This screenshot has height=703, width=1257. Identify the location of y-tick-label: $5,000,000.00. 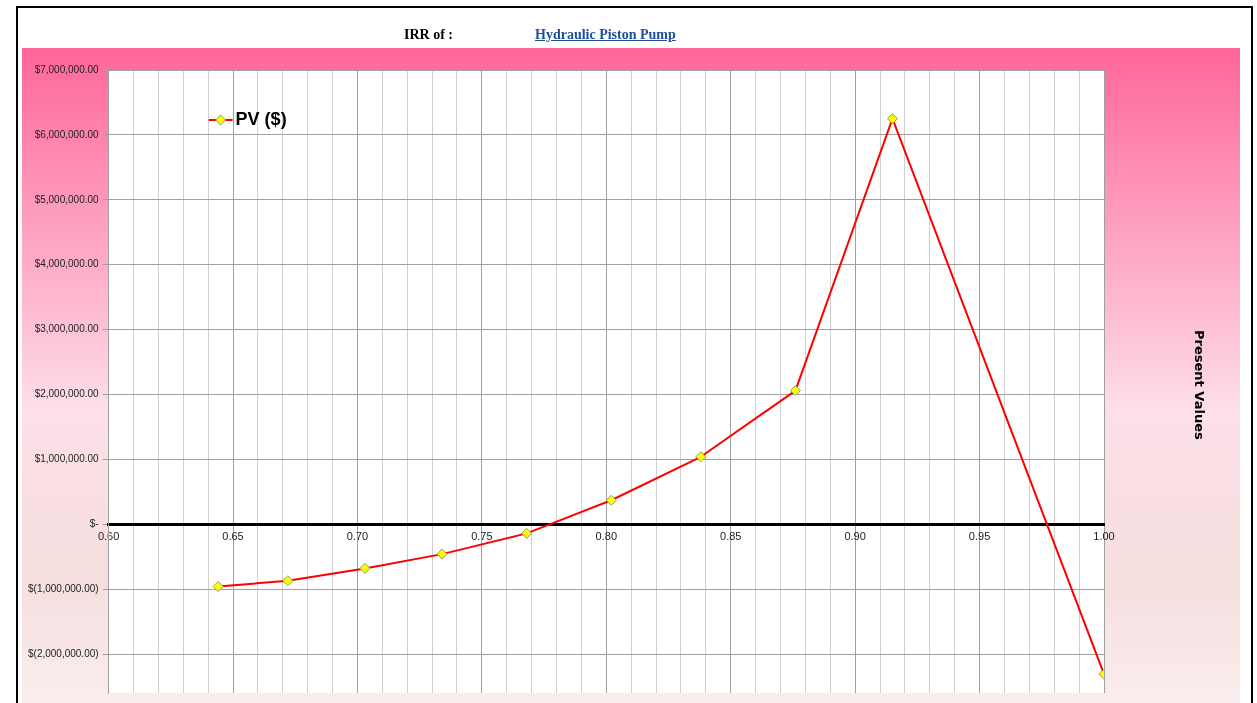
(67, 199).